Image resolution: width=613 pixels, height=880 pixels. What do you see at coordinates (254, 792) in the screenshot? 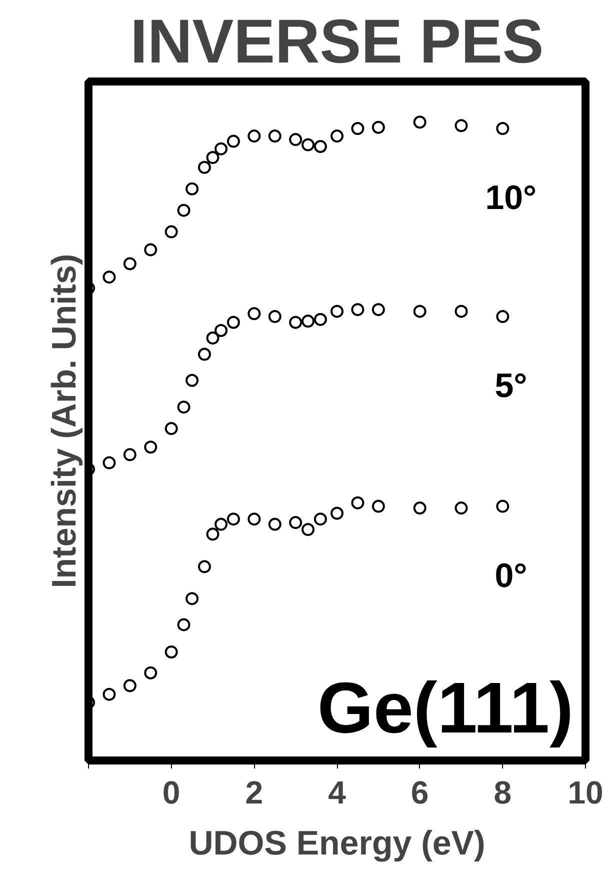
I see `x-tick-label: 2` at bounding box center [254, 792].